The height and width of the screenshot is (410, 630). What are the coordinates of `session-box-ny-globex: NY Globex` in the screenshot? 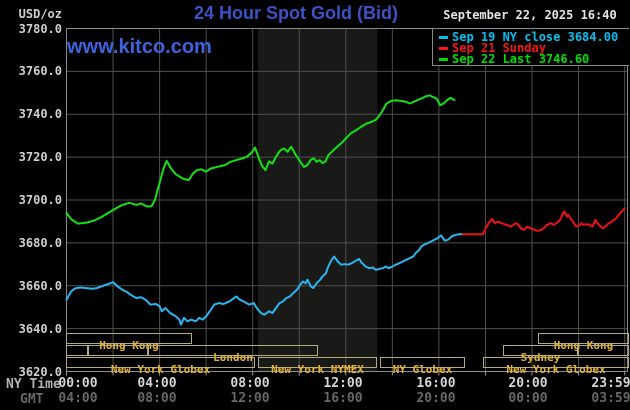 It's located at (422, 366).